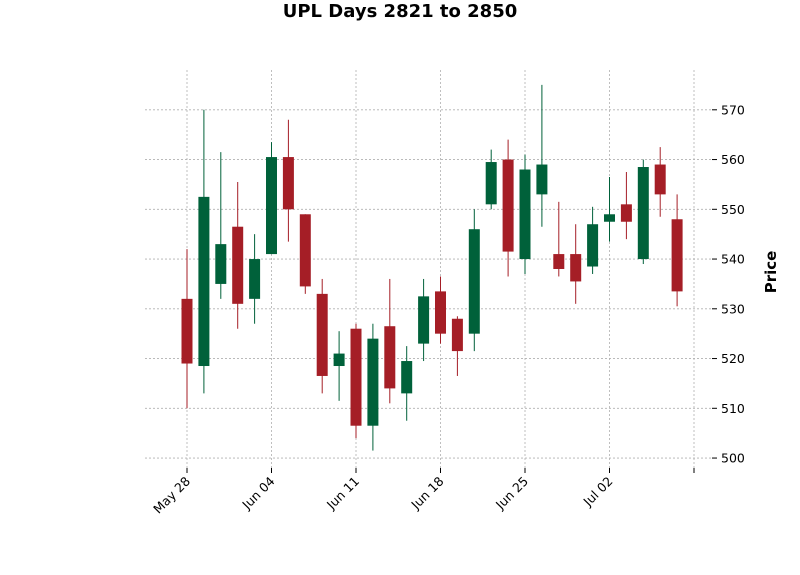  What do you see at coordinates (733, 358) in the screenshot?
I see `y-tick-label: 520` at bounding box center [733, 358].